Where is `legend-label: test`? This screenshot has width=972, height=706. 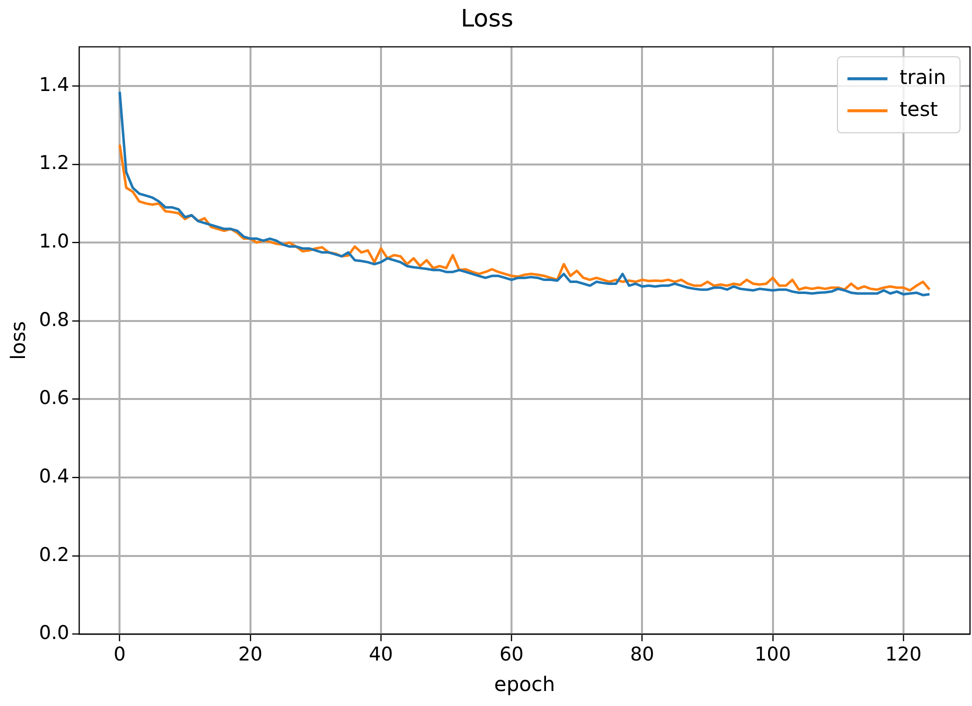 legend-label: test is located at coordinates (918, 109).